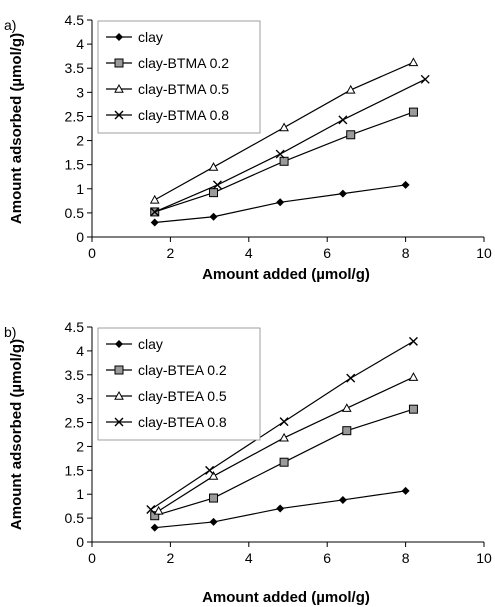 Image resolution: width=495 pixels, height=607 pixels. Describe the element at coordinates (182, 370) in the screenshot. I see `legend-entry: clay-BTEA 0.2` at that location.